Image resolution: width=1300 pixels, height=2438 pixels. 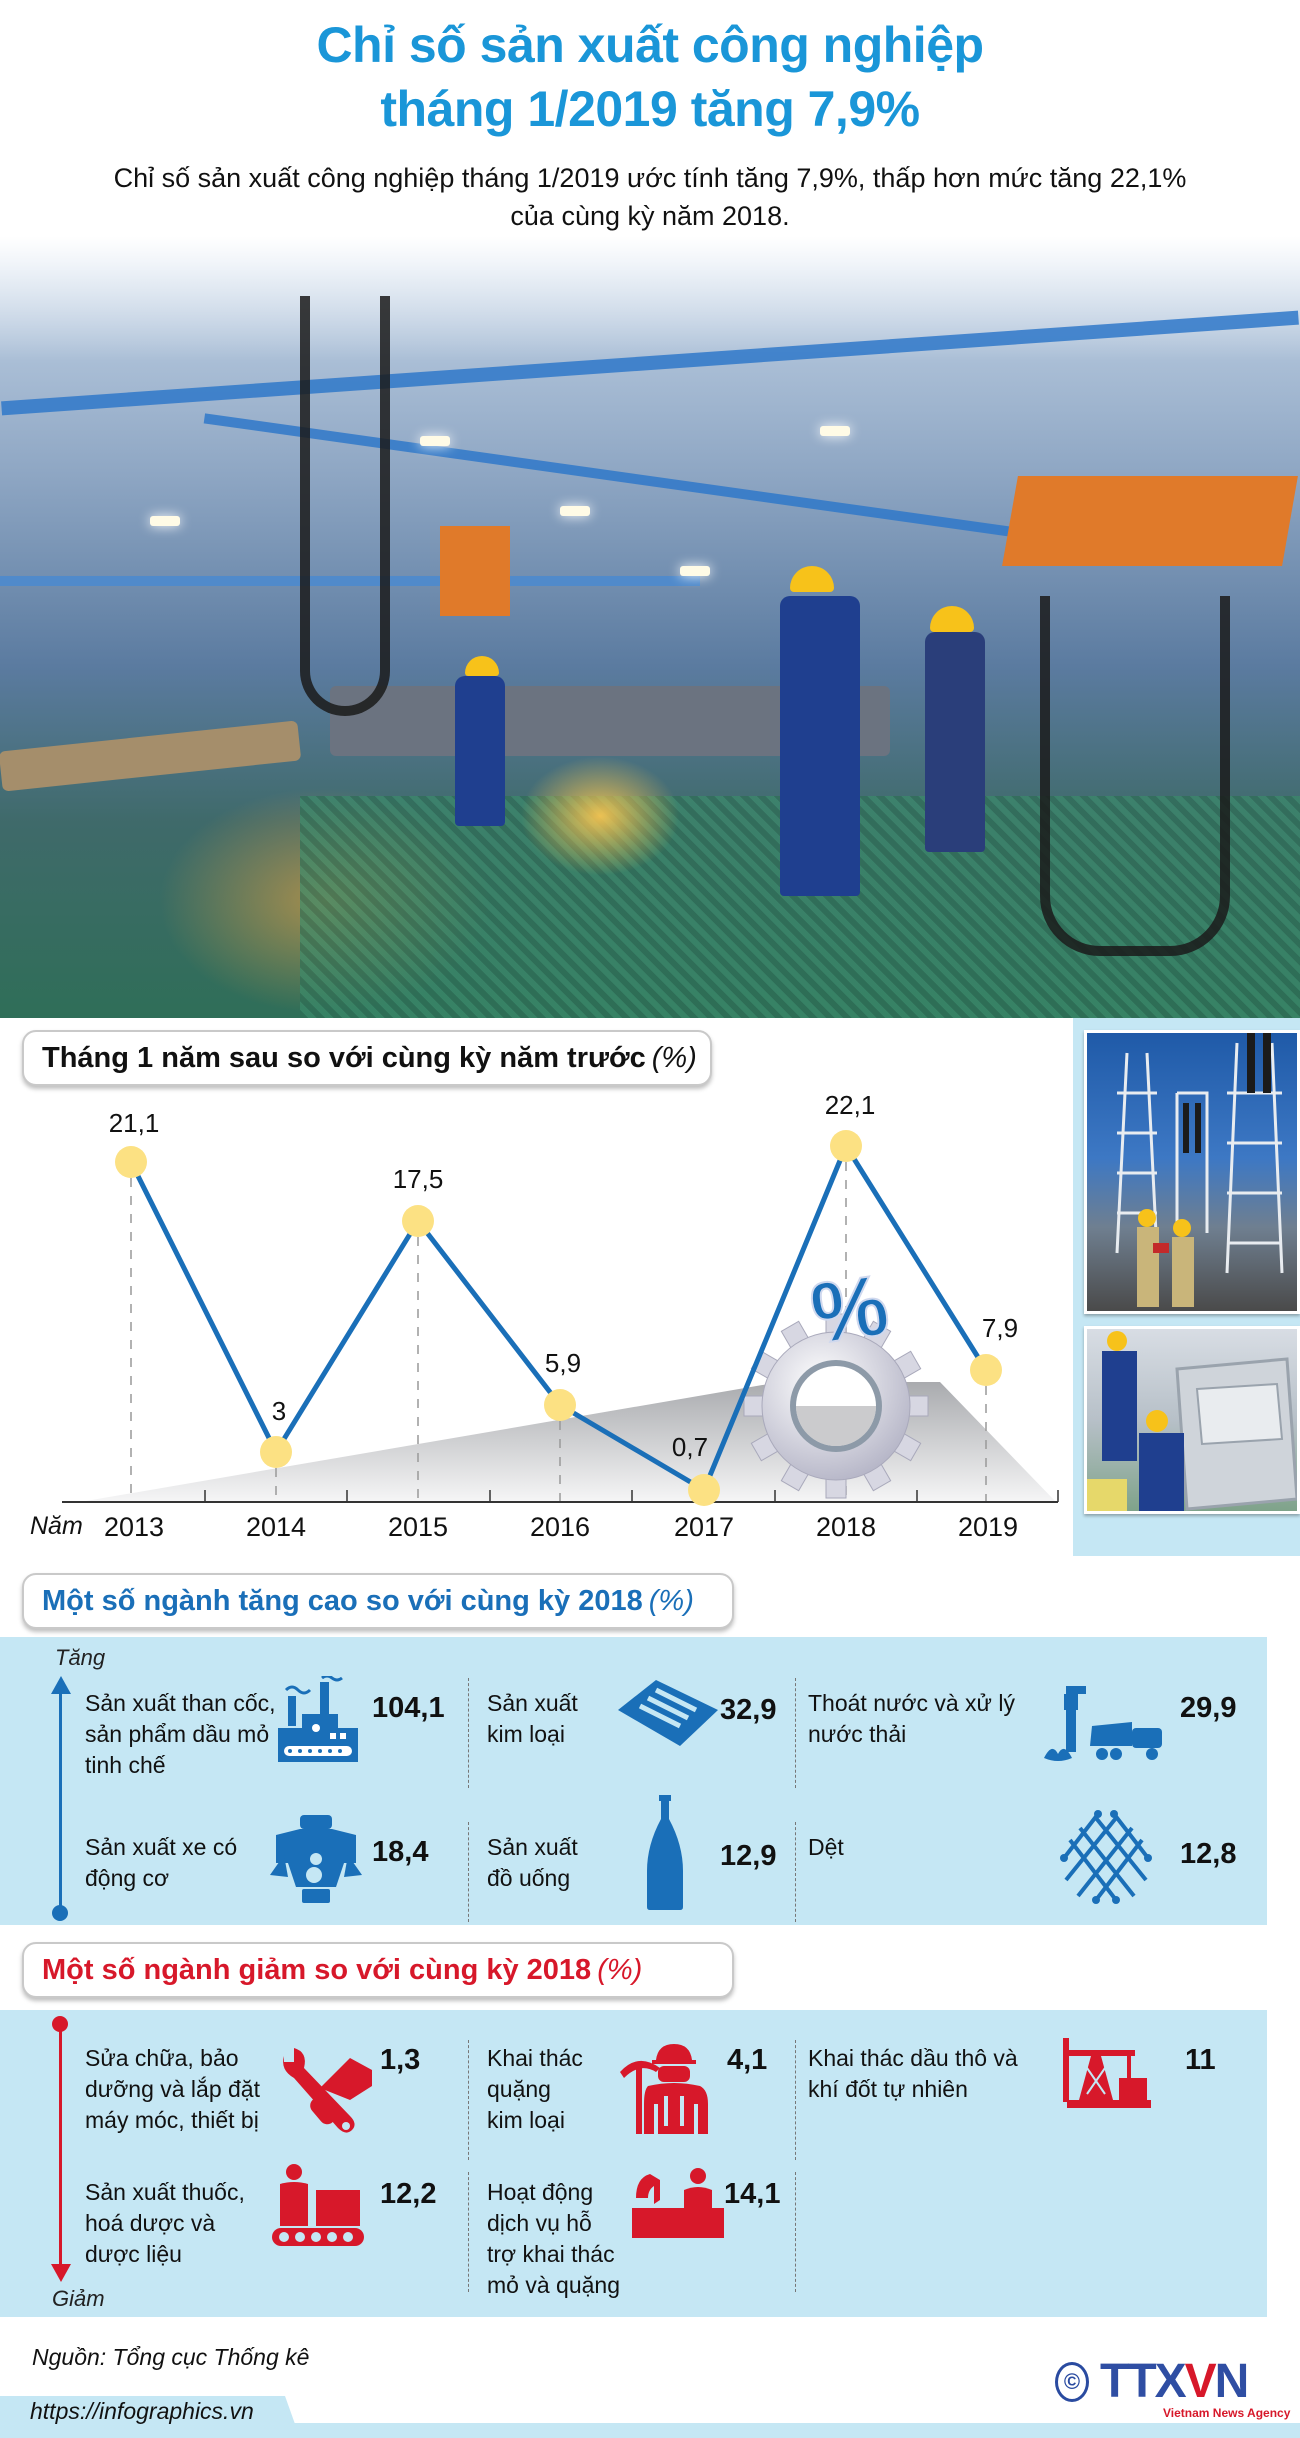 I want to click on miner-icon, so click(x=664, y=2089).